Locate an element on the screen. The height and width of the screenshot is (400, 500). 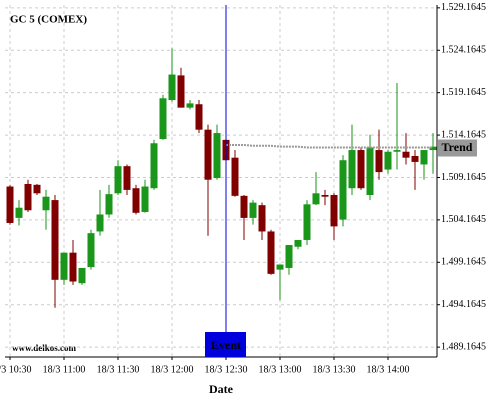
y-tick-label: 1.529.1645 is located at coordinates (463, 7).